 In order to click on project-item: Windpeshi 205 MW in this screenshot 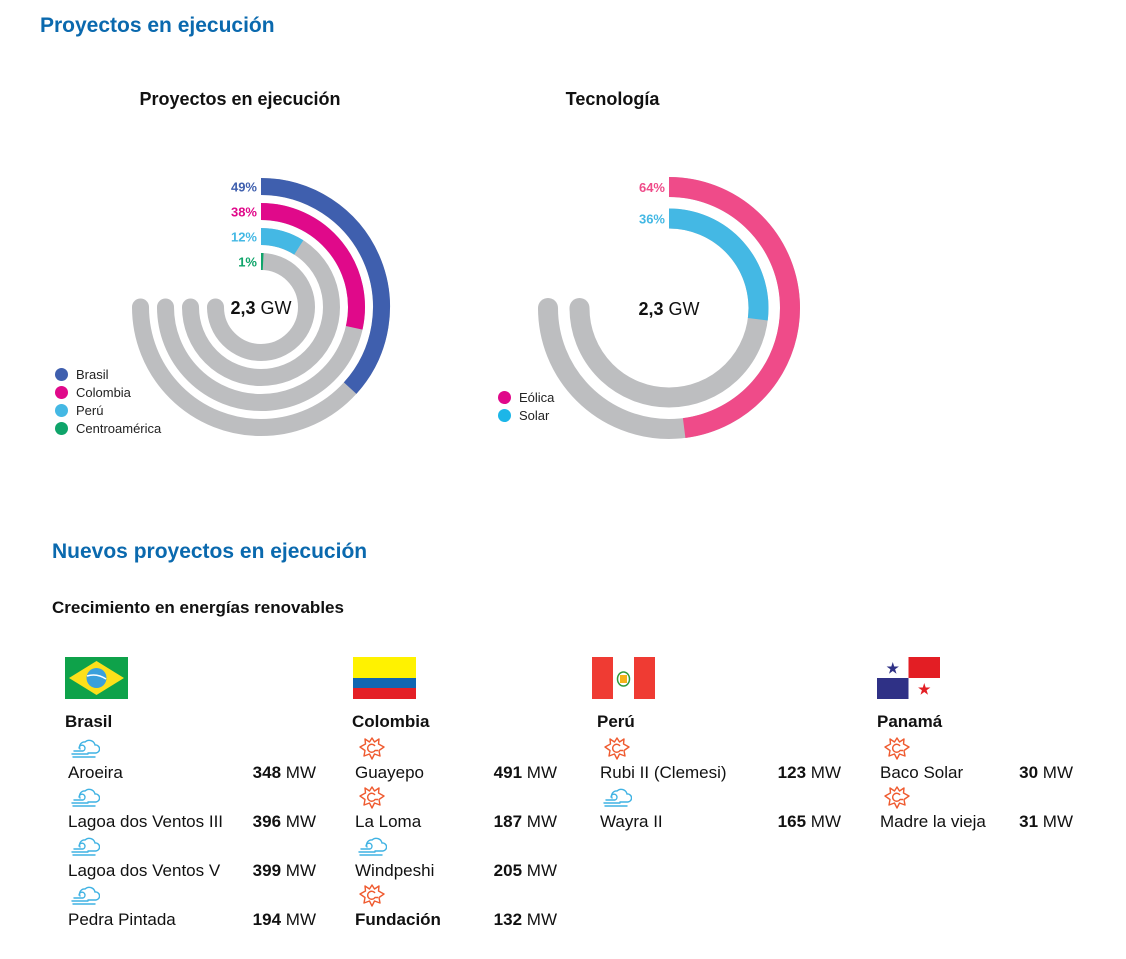, I will do `click(484, 858)`.